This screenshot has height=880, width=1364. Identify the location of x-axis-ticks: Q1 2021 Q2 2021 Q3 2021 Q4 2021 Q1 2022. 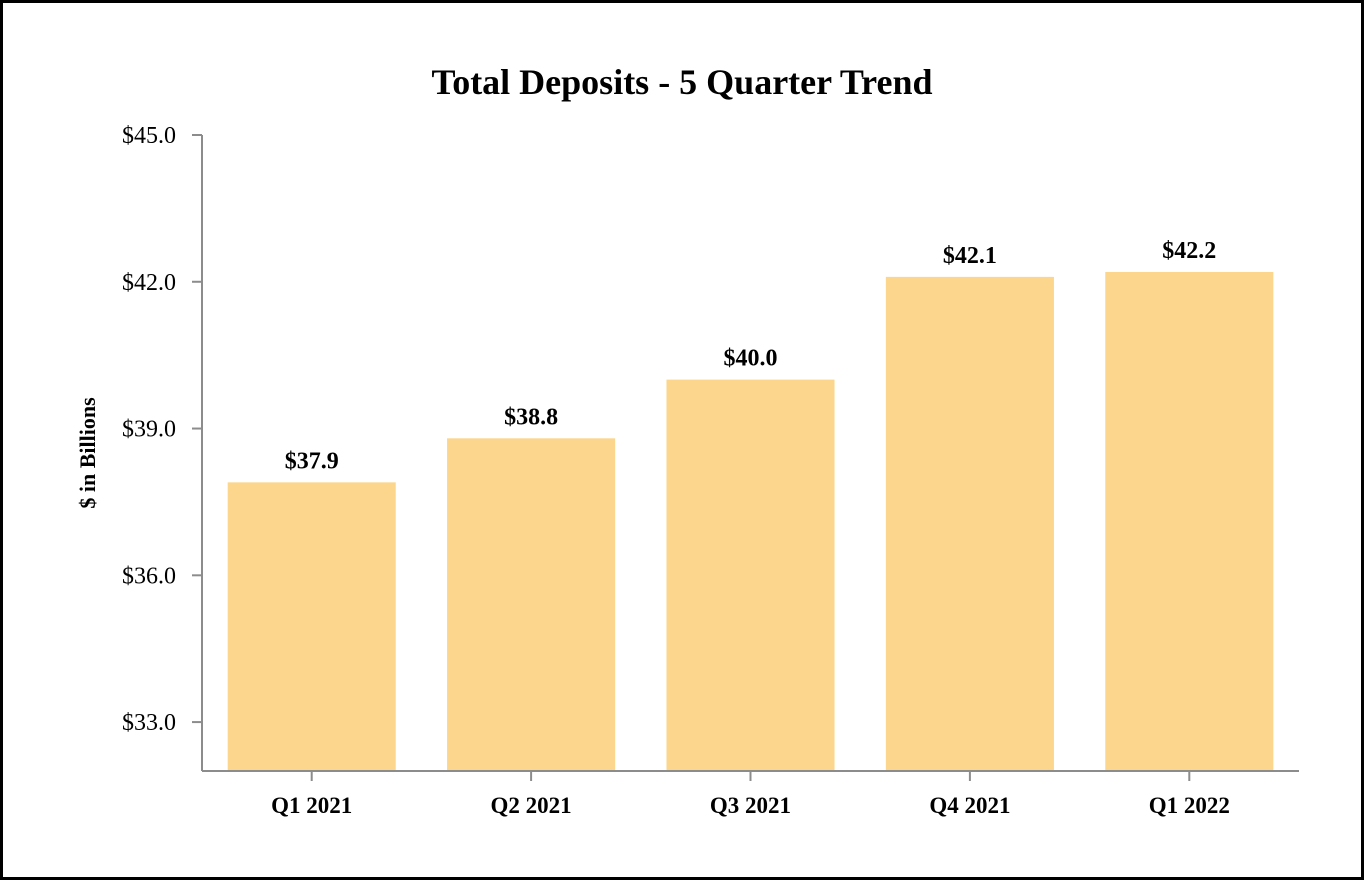
(750, 794).